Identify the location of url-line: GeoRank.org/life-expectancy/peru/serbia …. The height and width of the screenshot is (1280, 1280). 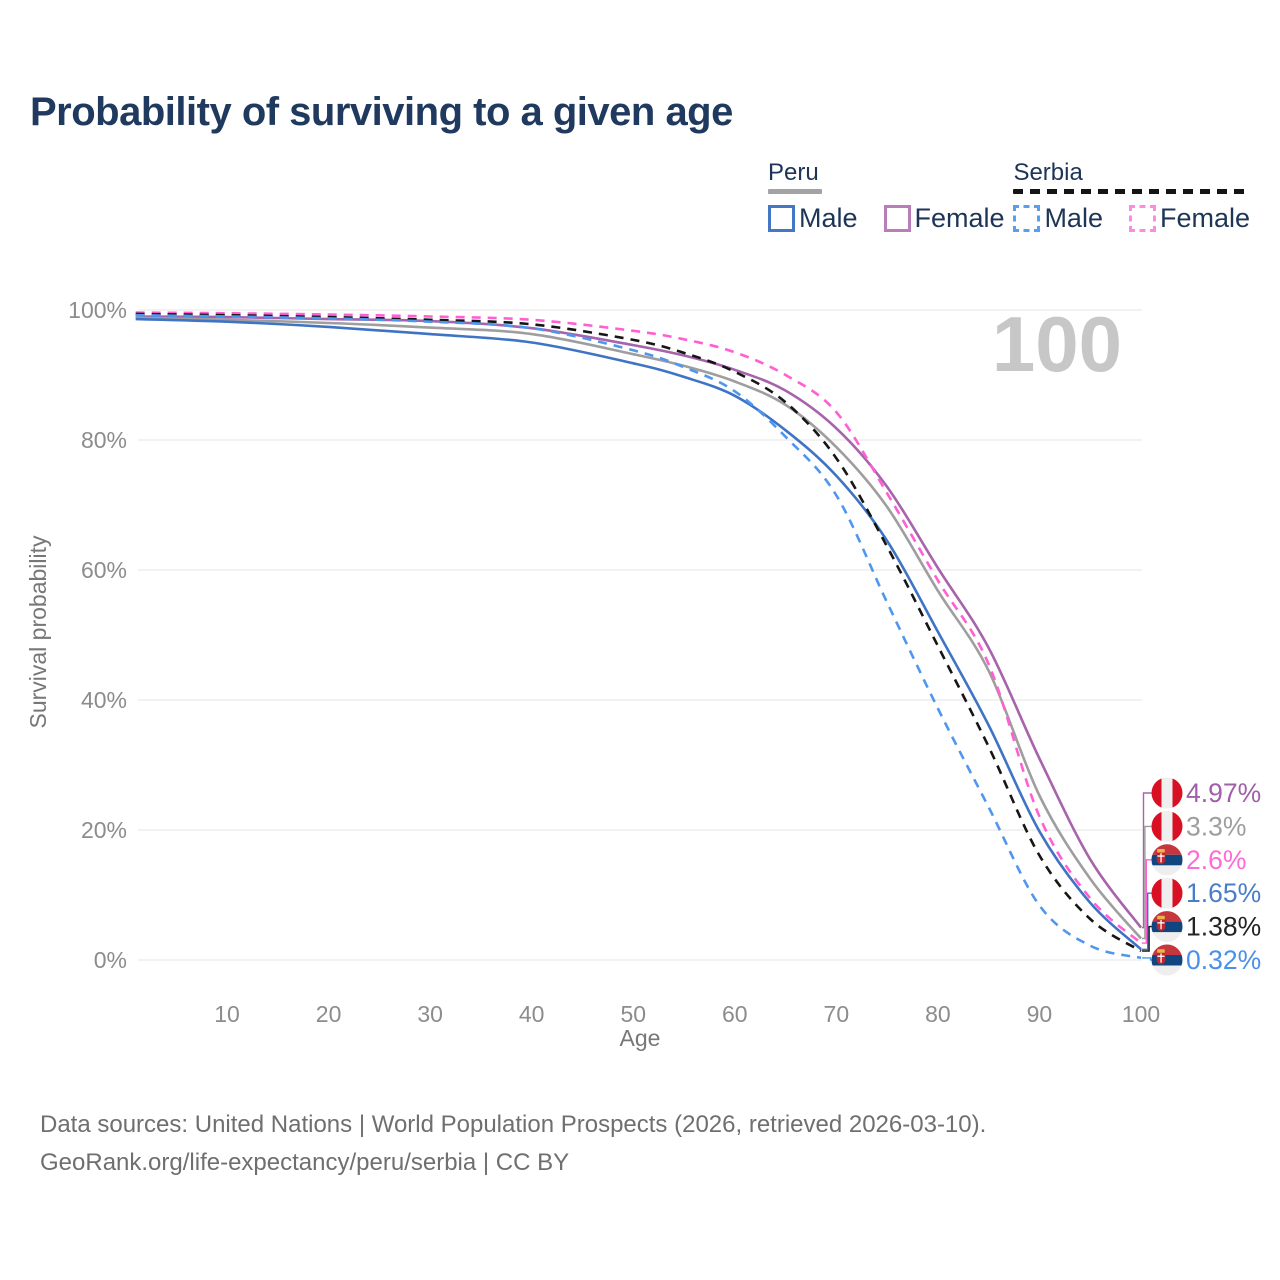
(305, 1162).